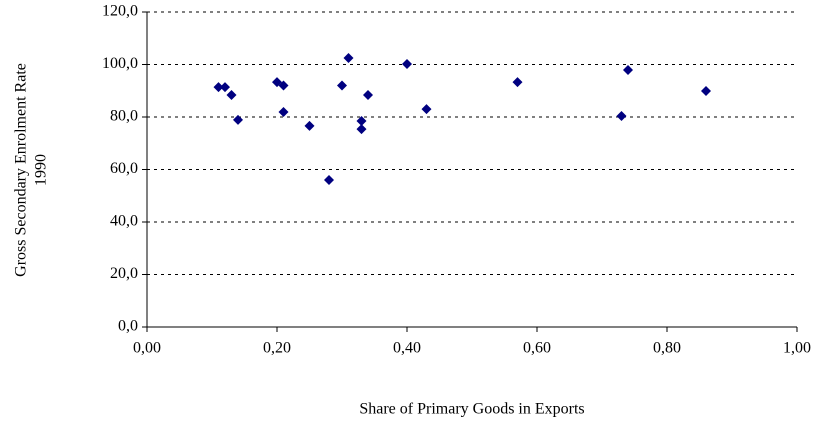 This screenshot has height=428, width=818. I want to click on y-axis-title-line: 1990, so click(41, 170).